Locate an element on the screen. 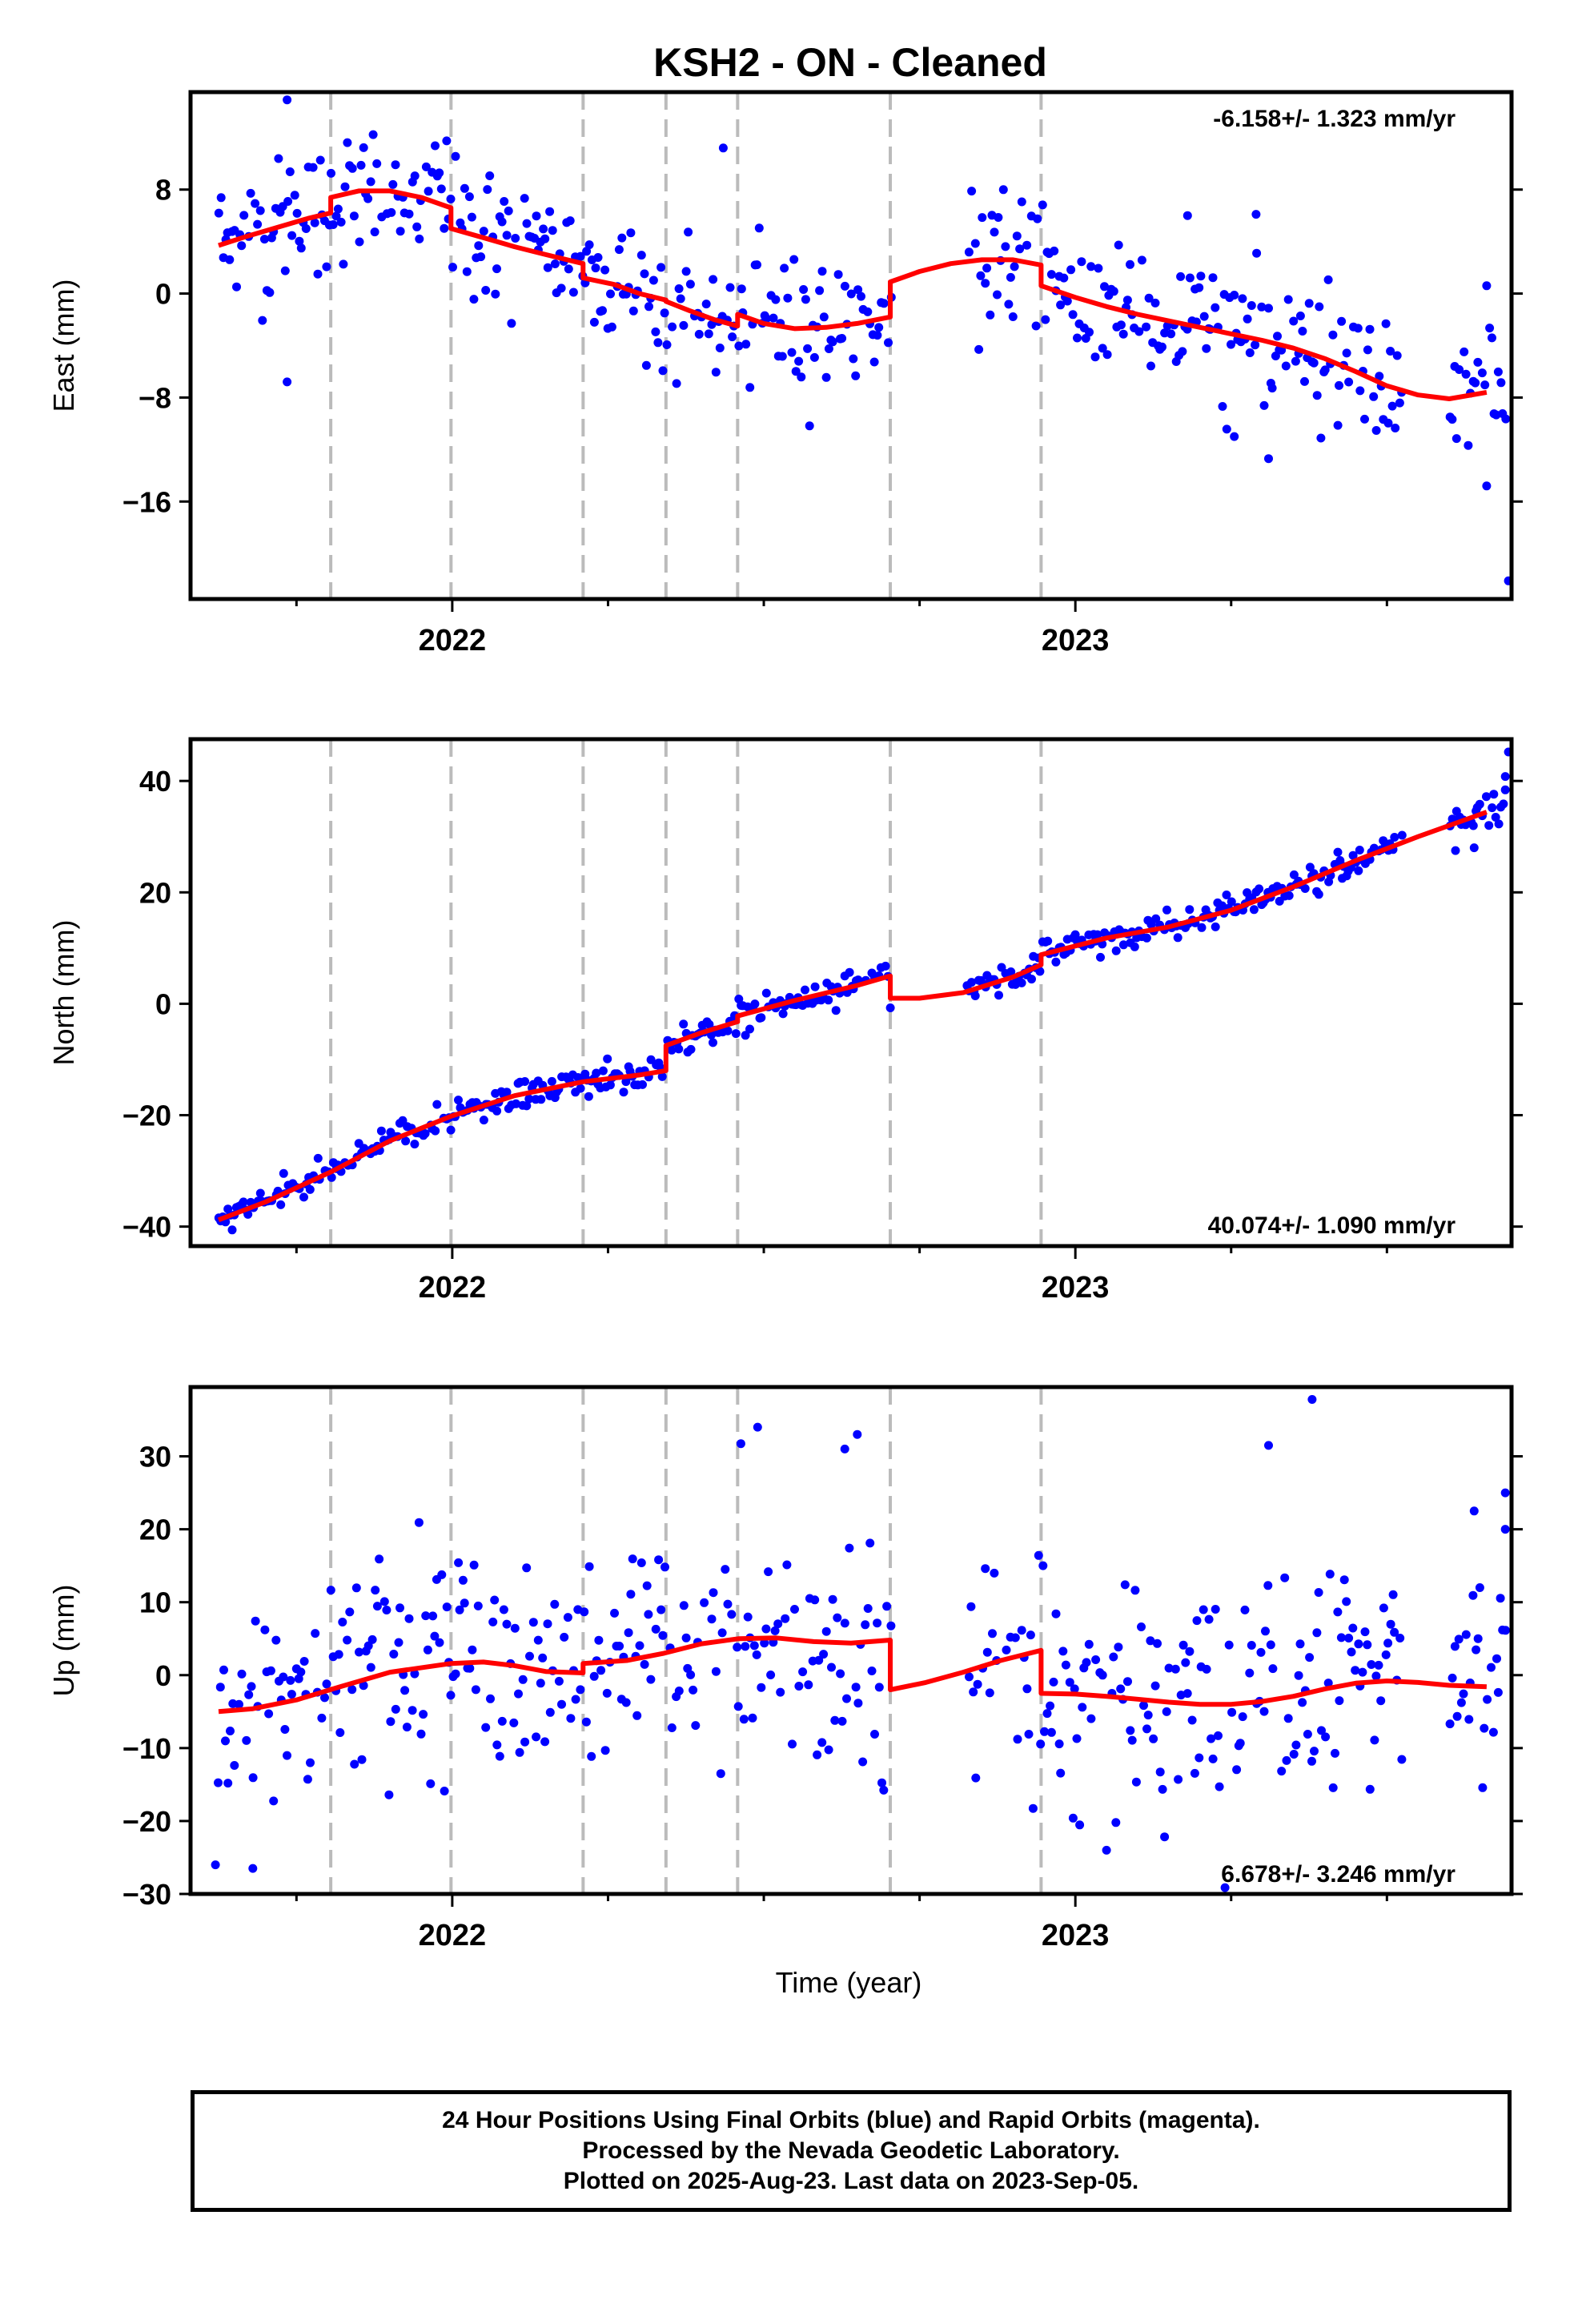 This screenshot has height=2324, width=1582. rate-label: 6.678+/- 3.246 mm/yr is located at coordinates (1338, 1875).